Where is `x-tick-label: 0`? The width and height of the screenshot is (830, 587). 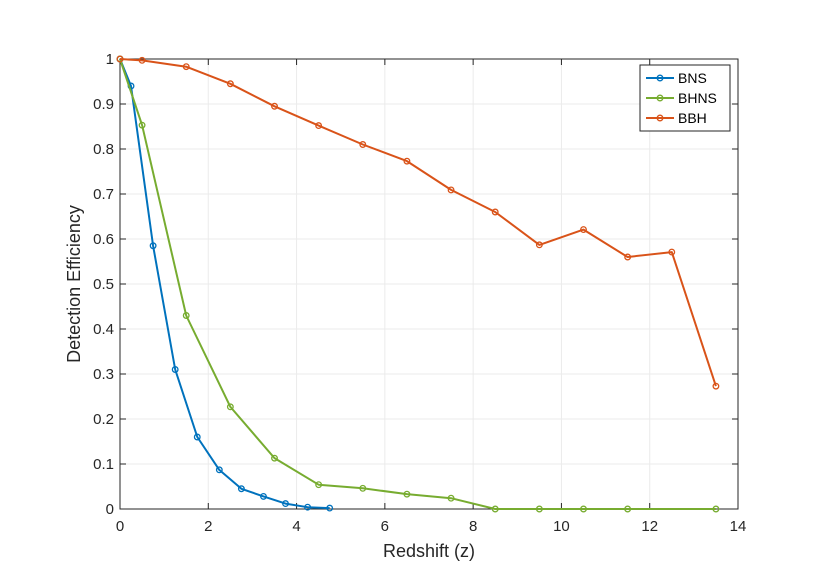
x-tick-label: 0 is located at coordinates (120, 526).